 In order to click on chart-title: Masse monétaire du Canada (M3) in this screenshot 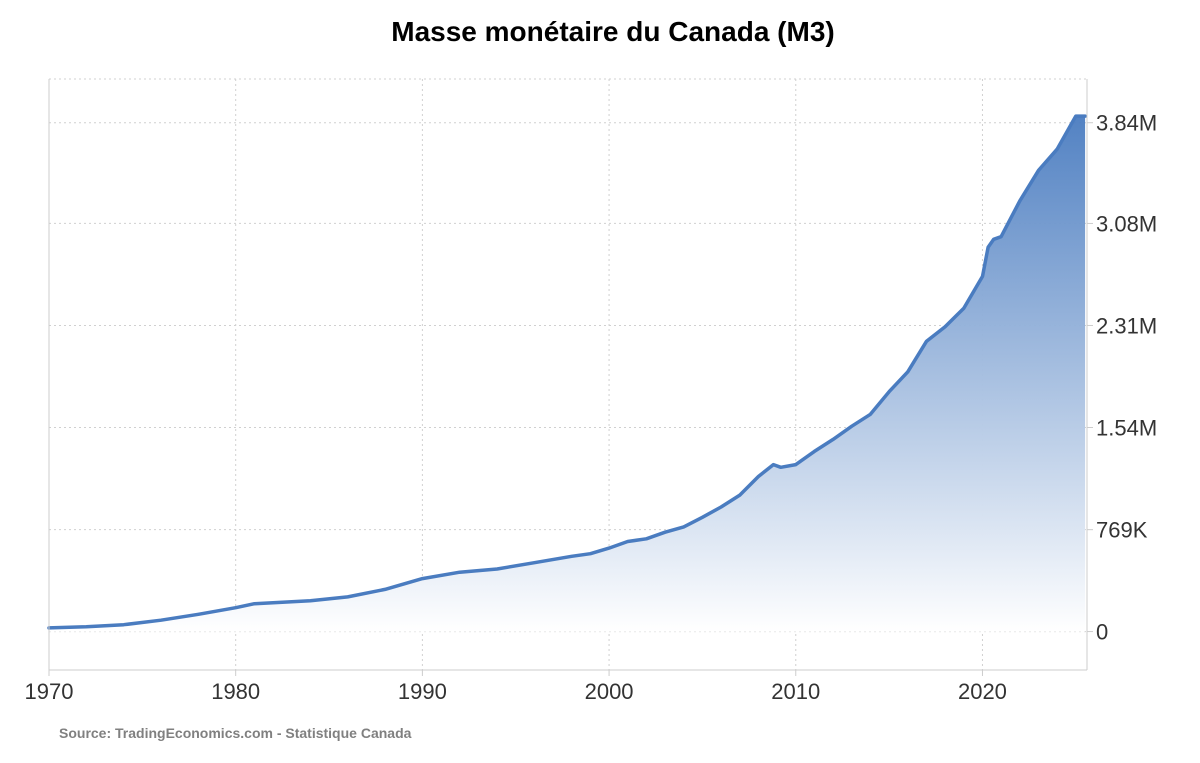, I will do `click(613, 31)`.